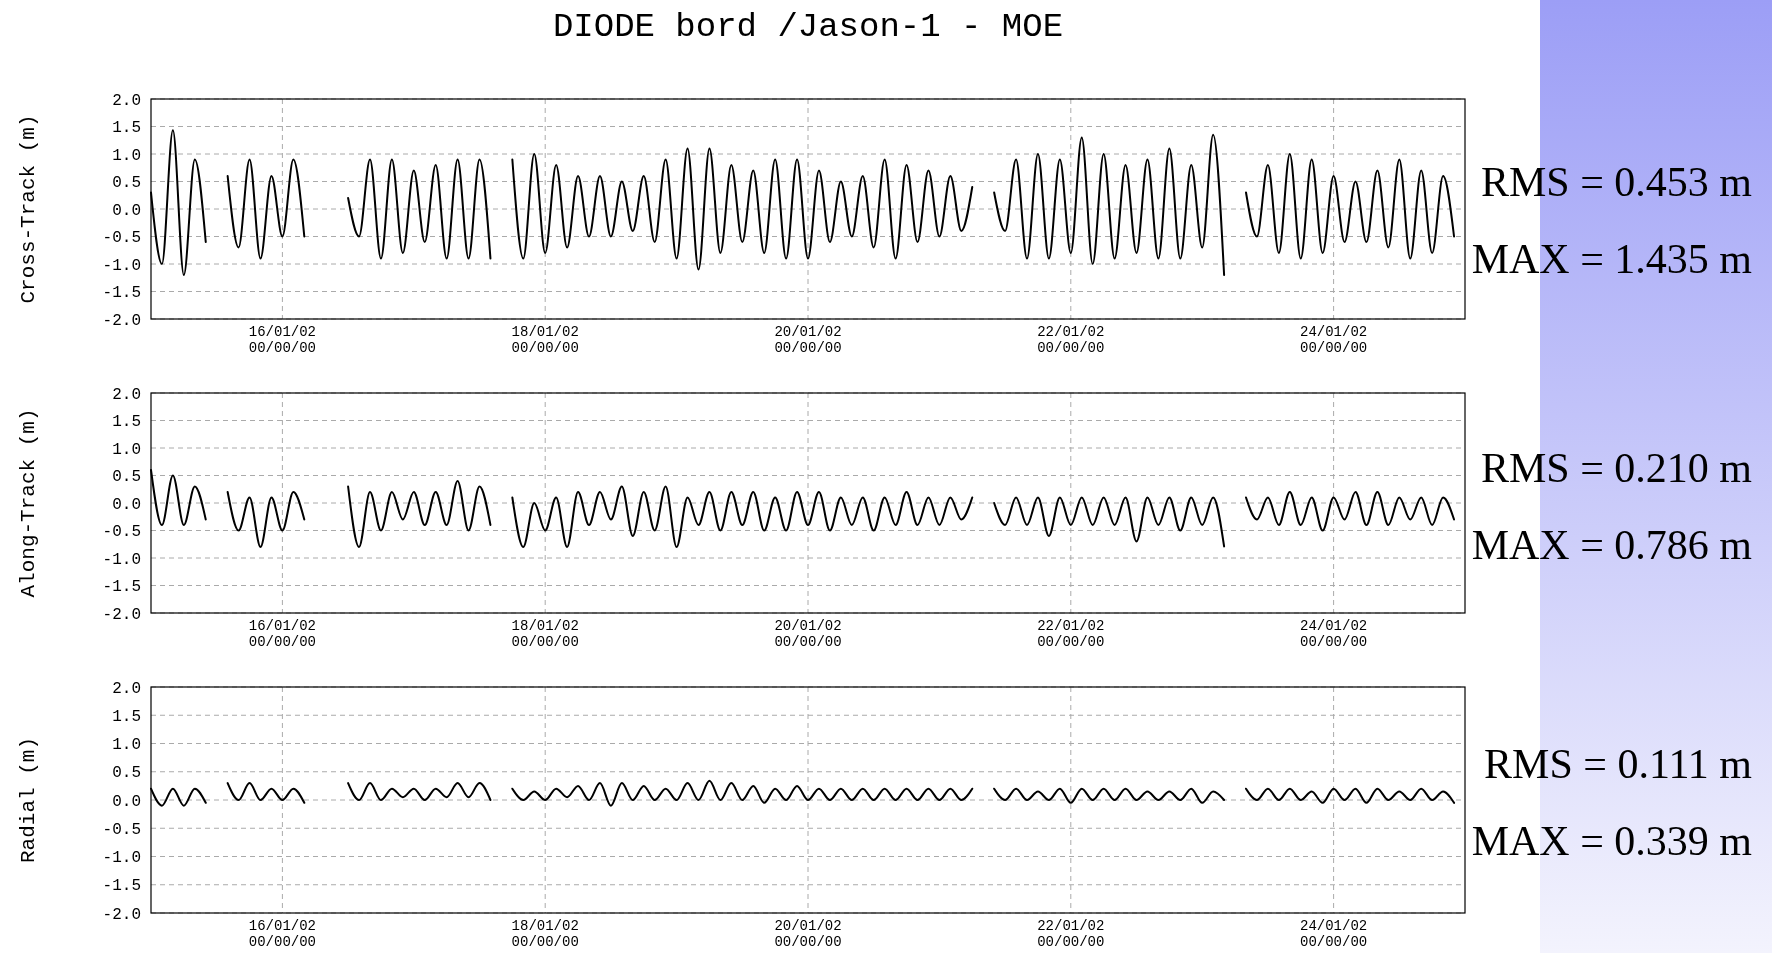 This screenshot has width=1772, height=953. Describe the element at coordinates (1612, 544) in the screenshot. I see `text: MAX = 0.786 m` at that location.